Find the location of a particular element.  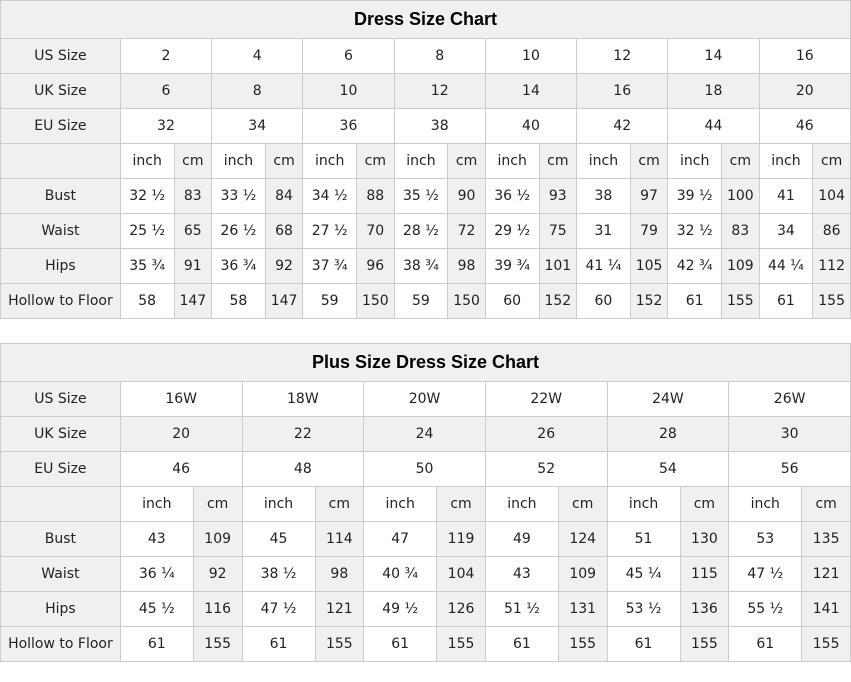

measurement-inch-cell: 28 ½ is located at coordinates (421, 231).